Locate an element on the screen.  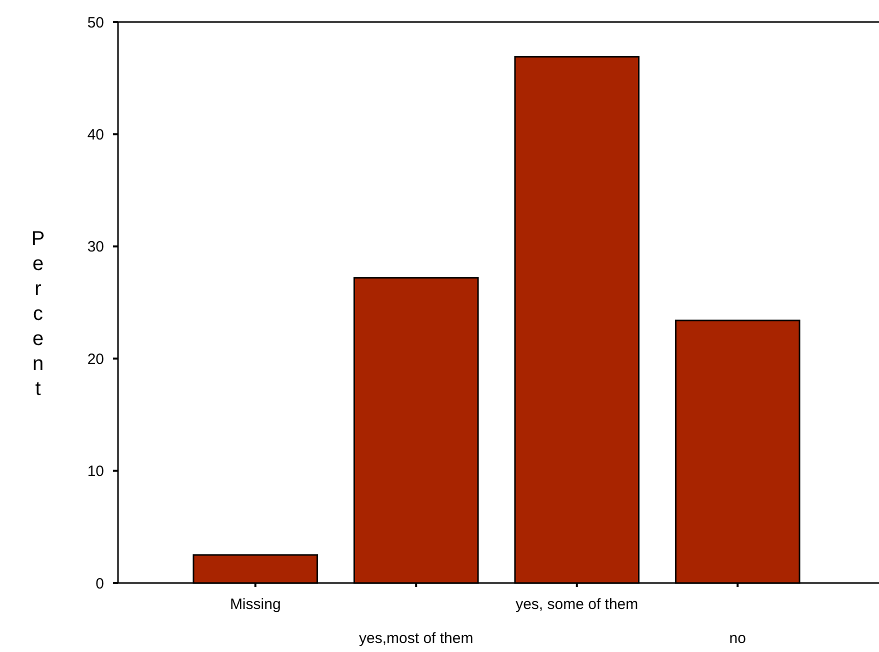
y-tick-label: 40 is located at coordinates (95, 135).